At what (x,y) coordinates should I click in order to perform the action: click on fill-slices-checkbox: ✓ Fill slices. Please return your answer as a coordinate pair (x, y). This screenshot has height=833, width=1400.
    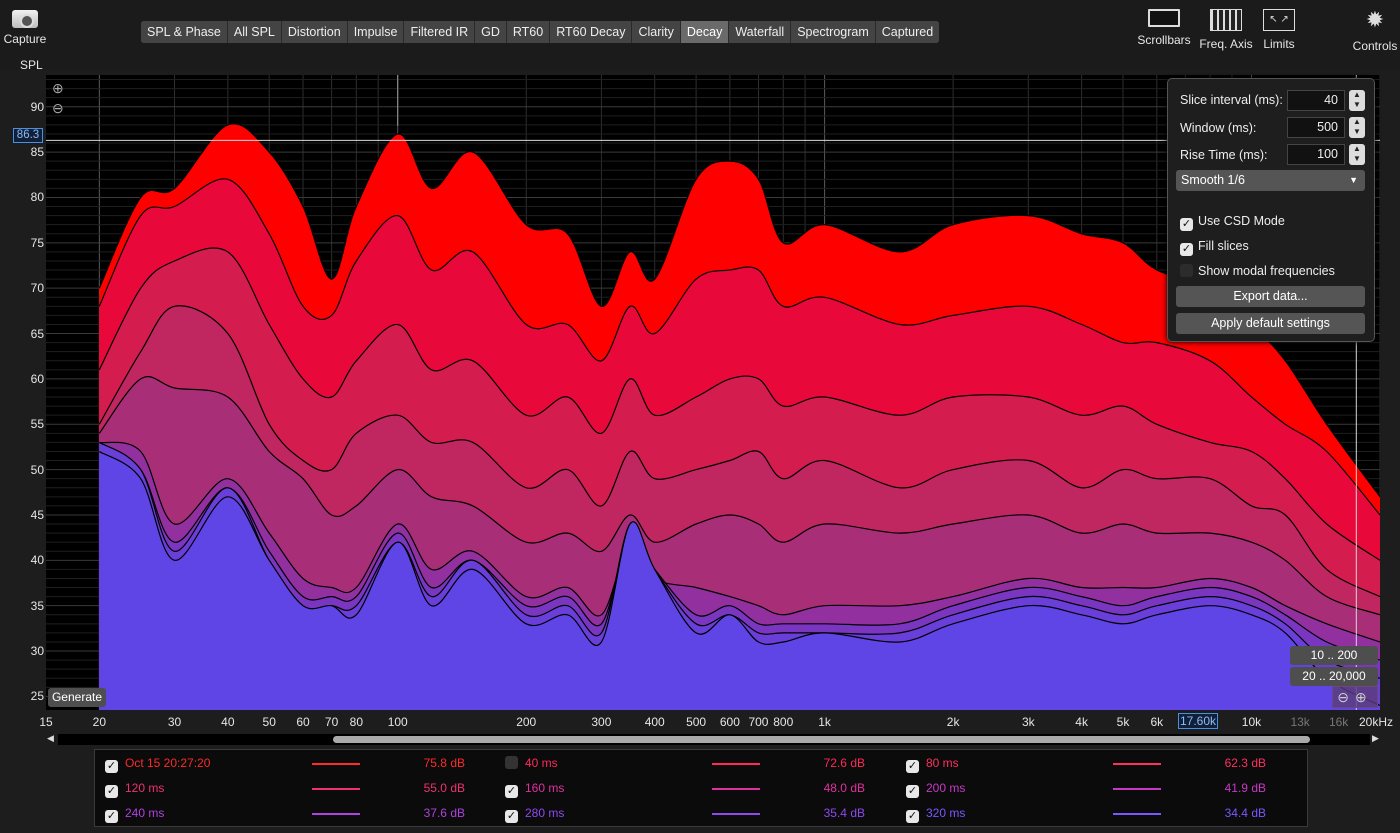
    Looking at the image, I should click on (1214, 247).